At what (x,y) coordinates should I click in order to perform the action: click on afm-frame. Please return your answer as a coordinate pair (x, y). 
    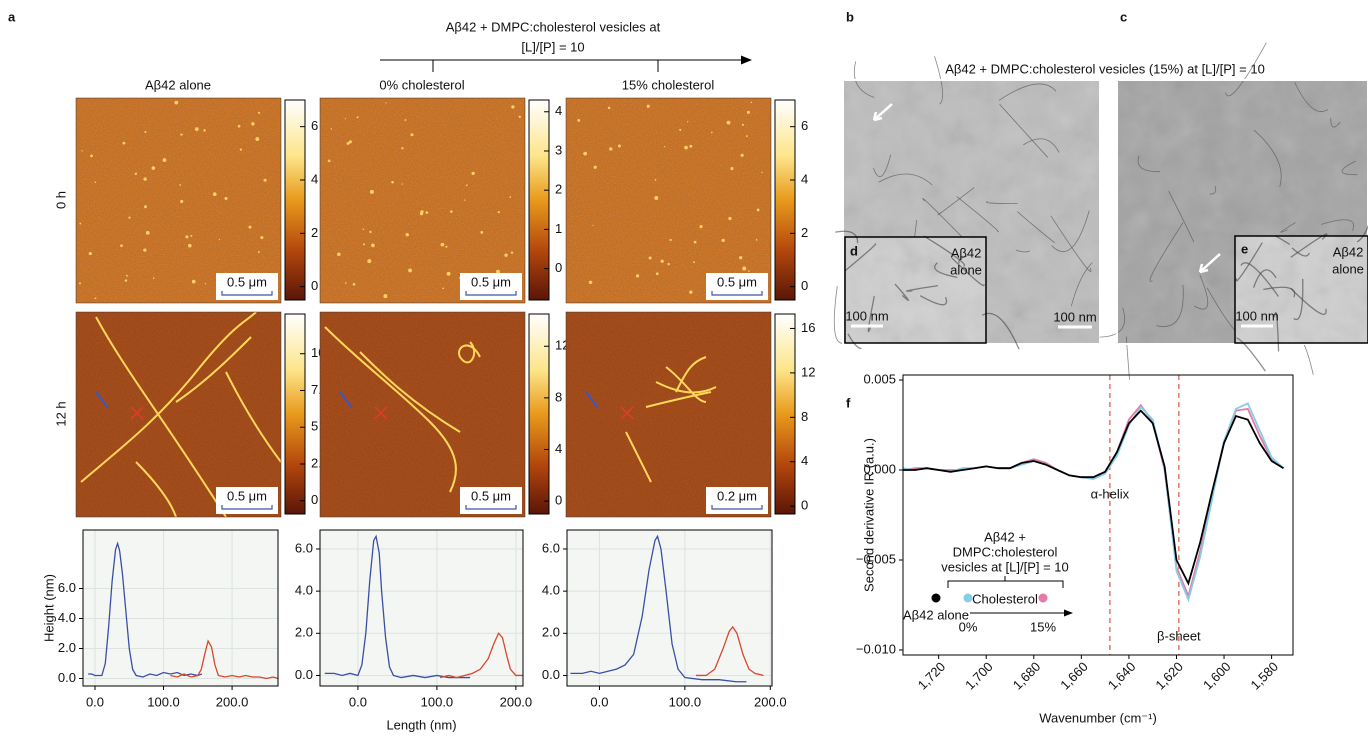
    Looking at the image, I should click on (422, 200).